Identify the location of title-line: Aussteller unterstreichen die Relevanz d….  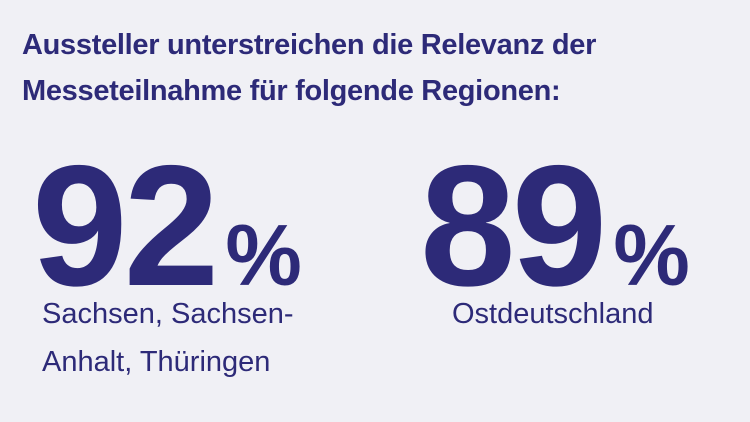
(309, 45).